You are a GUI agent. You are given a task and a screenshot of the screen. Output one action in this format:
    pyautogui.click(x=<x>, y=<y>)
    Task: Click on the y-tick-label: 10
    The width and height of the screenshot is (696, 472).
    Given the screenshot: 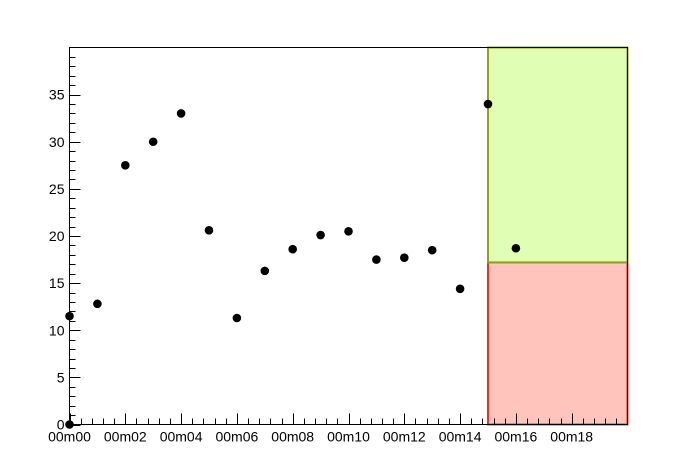 What is the action you would take?
    pyautogui.click(x=57, y=330)
    